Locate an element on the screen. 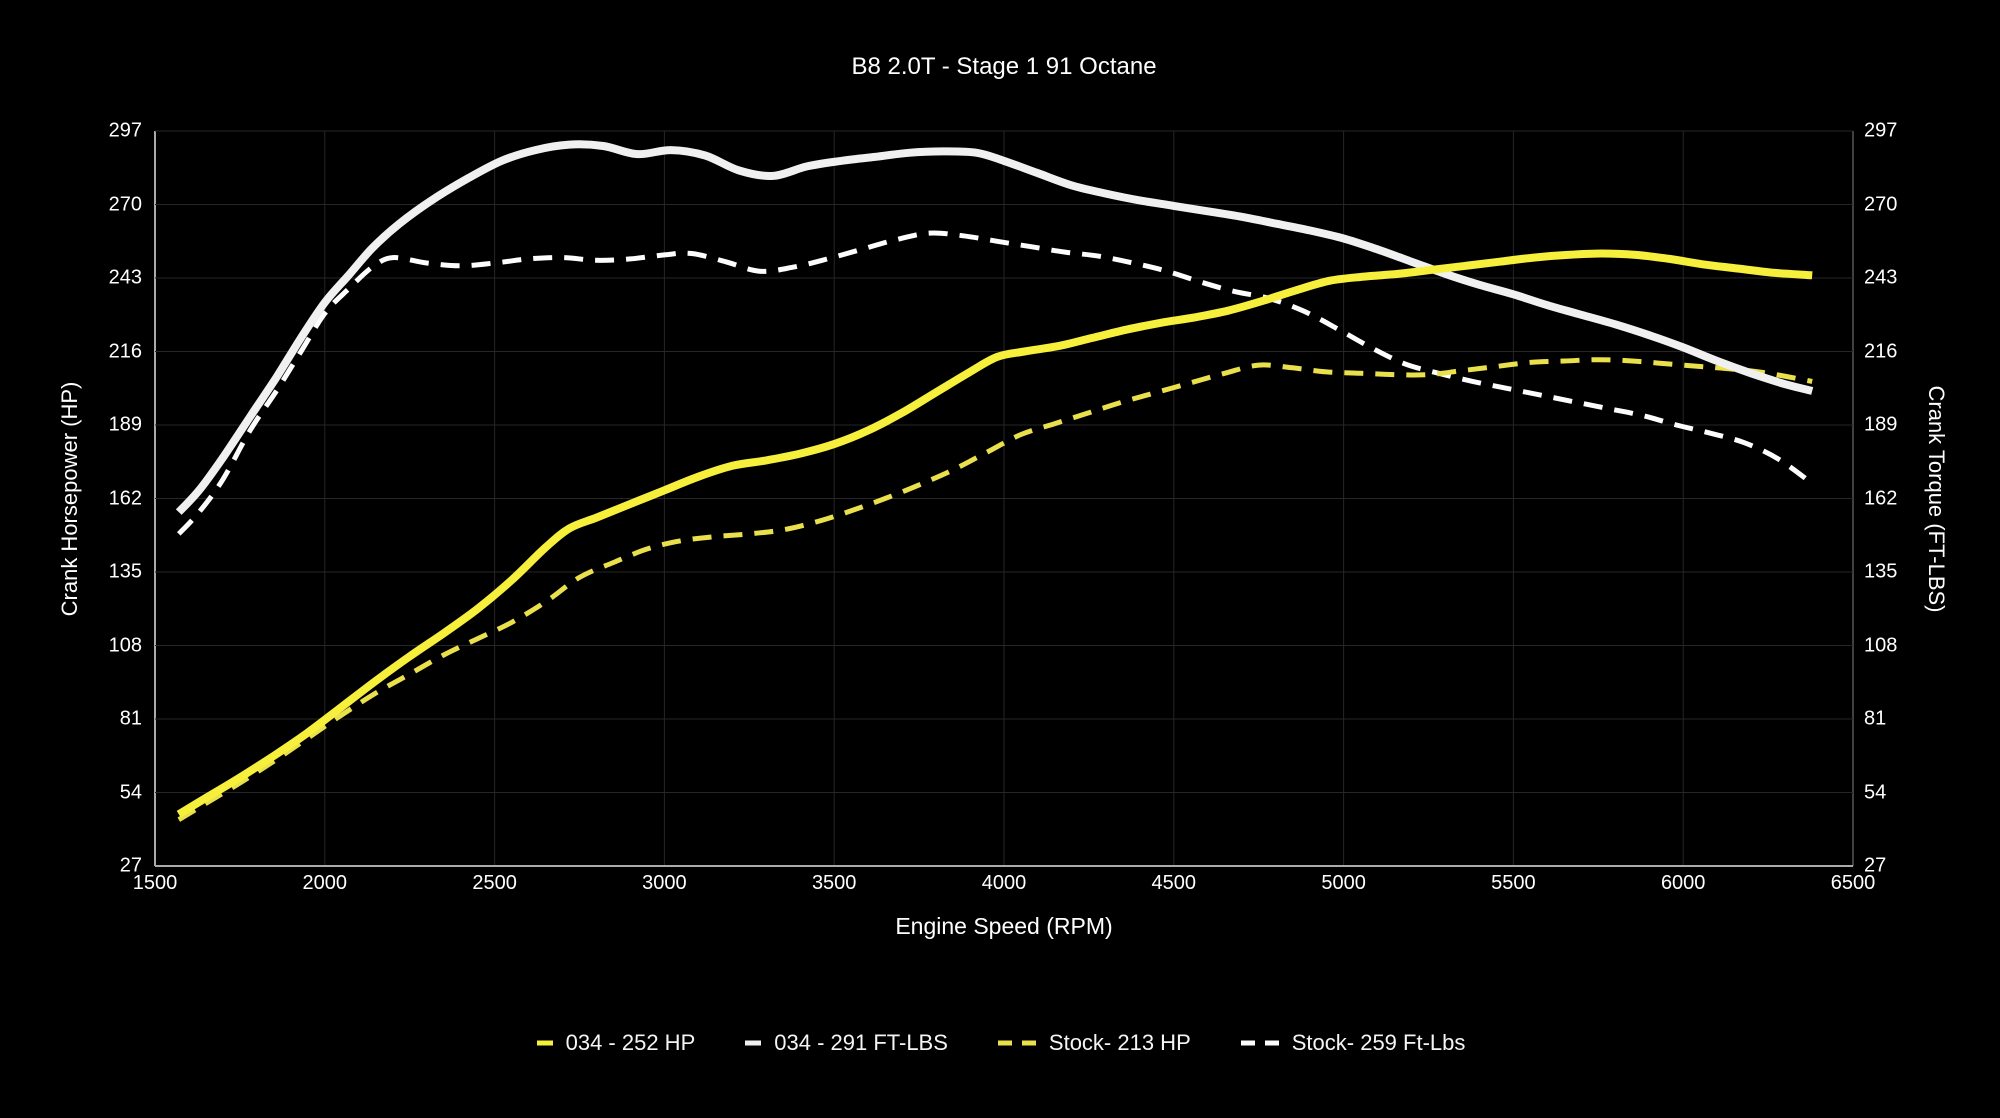 The height and width of the screenshot is (1118, 2000). legend-label: 034 - 291 FT-LBS is located at coordinates (861, 1042).